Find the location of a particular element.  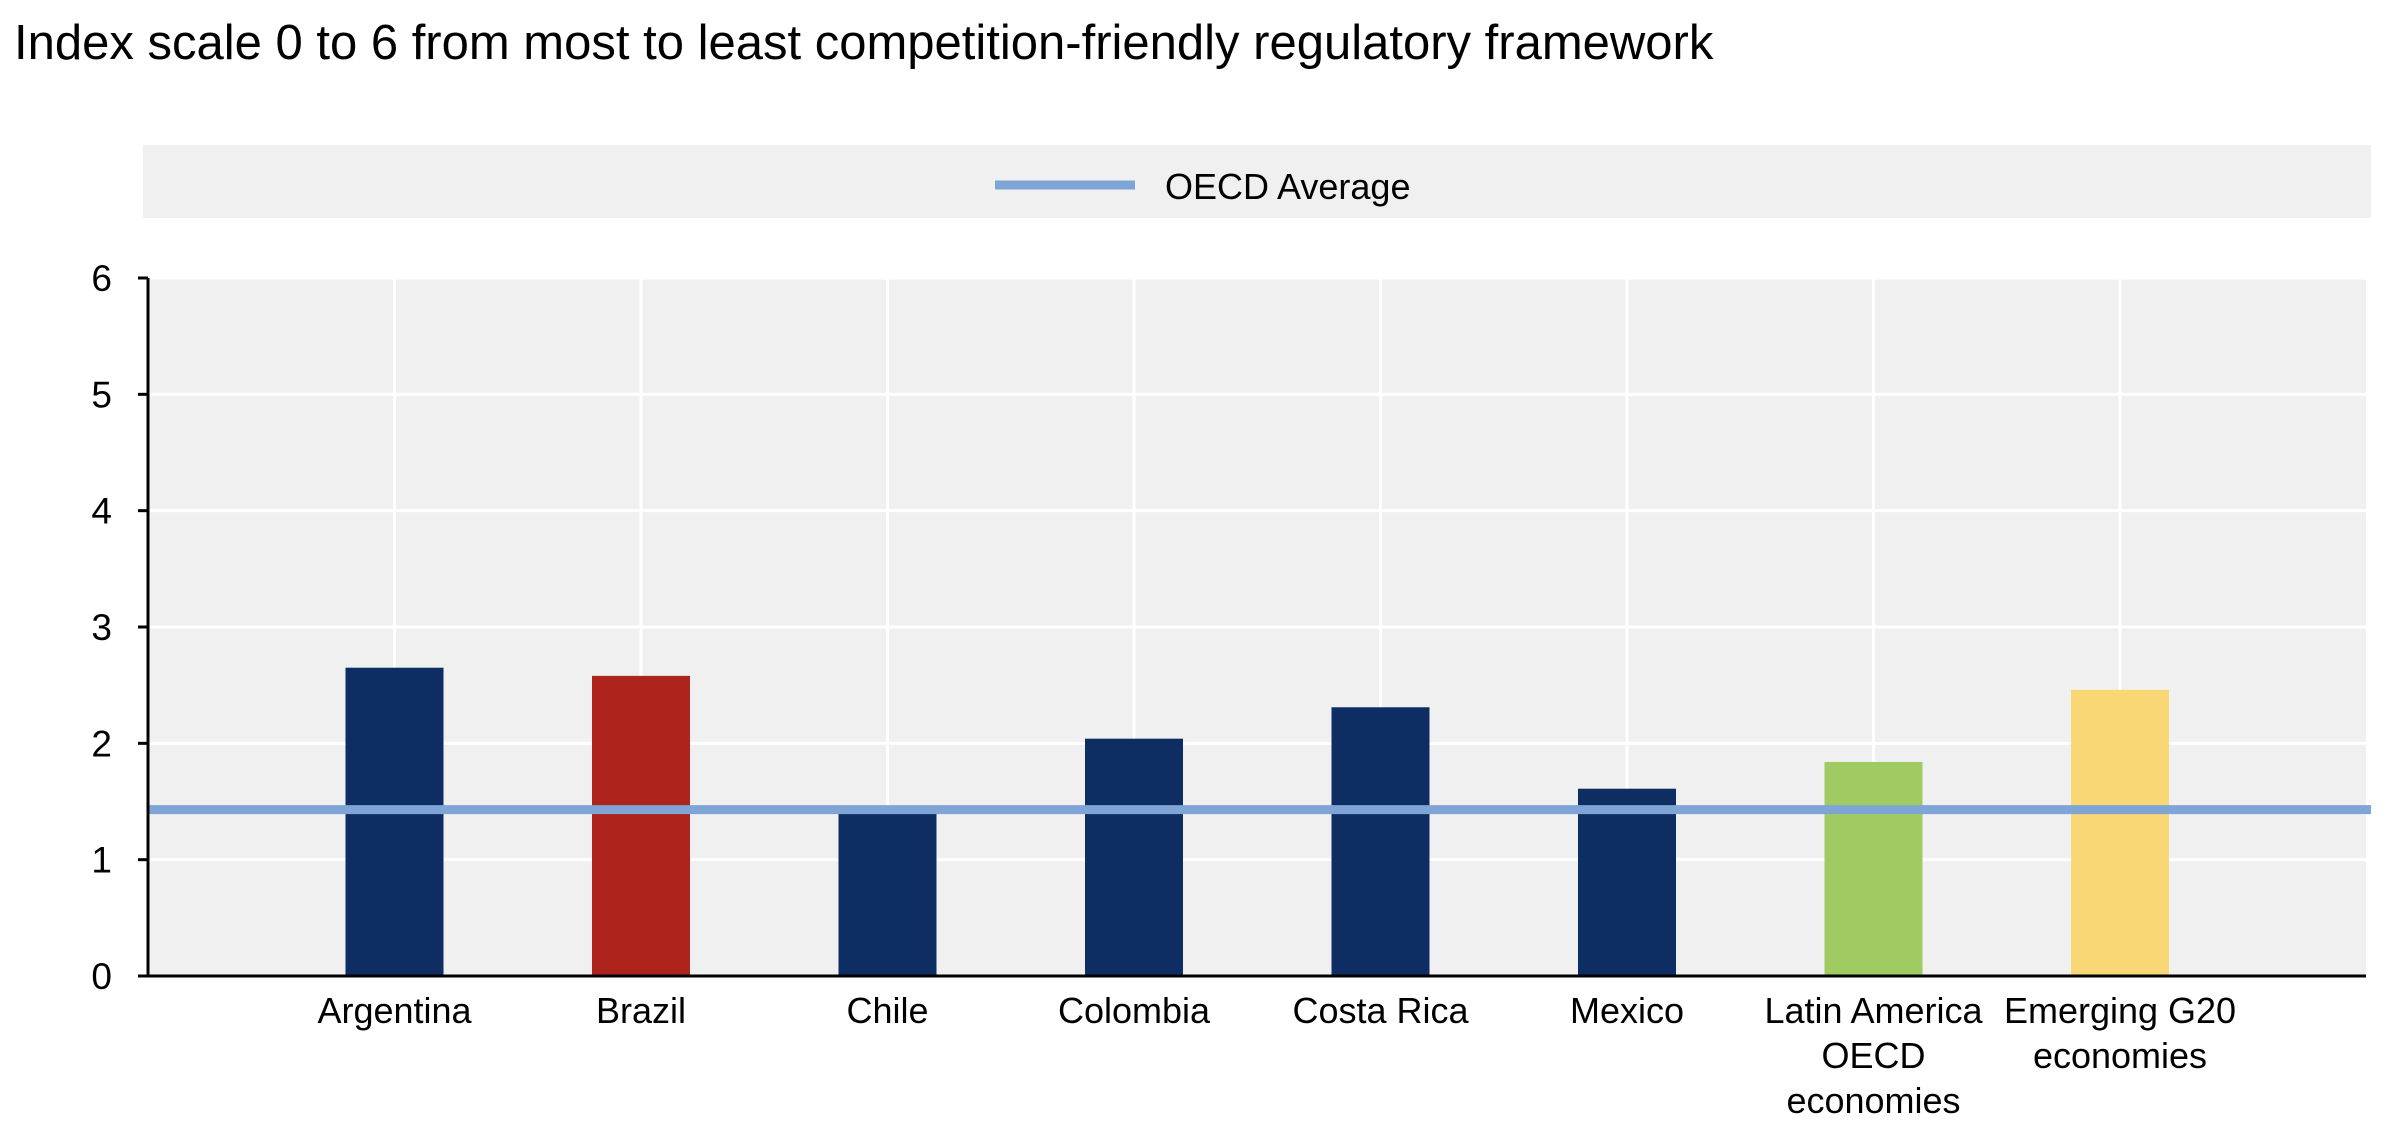

y-tick-label: 0 is located at coordinates (101, 976).